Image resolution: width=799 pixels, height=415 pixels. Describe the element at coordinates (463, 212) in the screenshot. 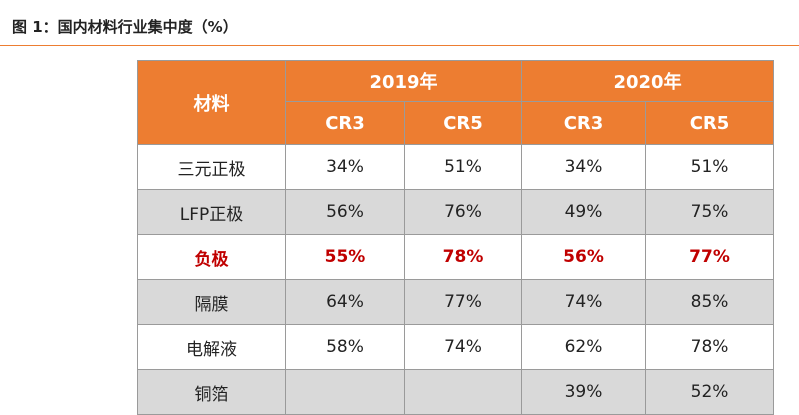

I see `table-cell: 76%` at that location.